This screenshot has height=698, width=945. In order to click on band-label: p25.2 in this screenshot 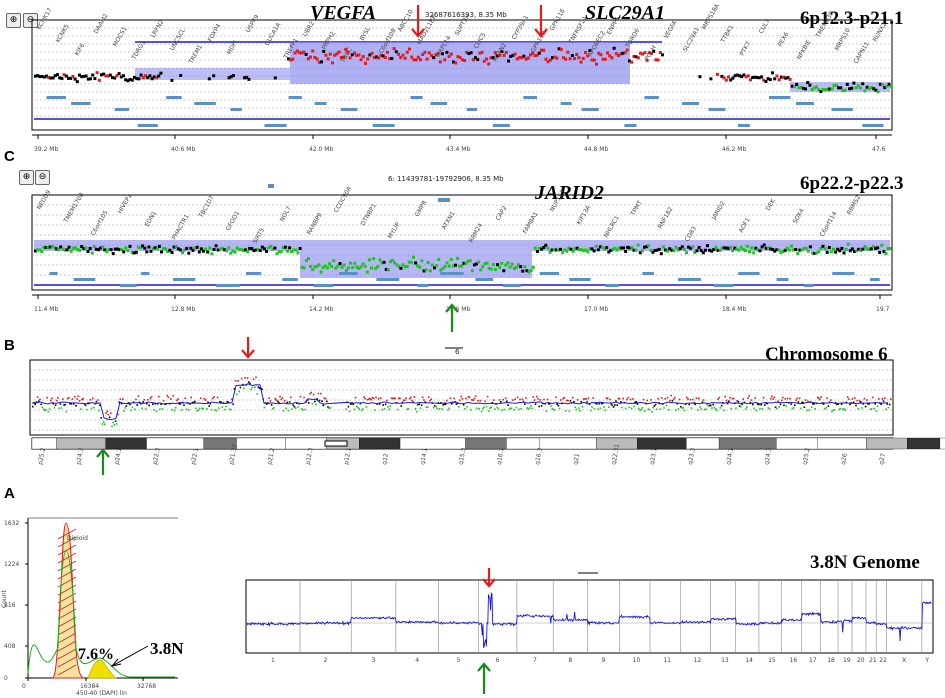, I will do `click(42, 456)`.